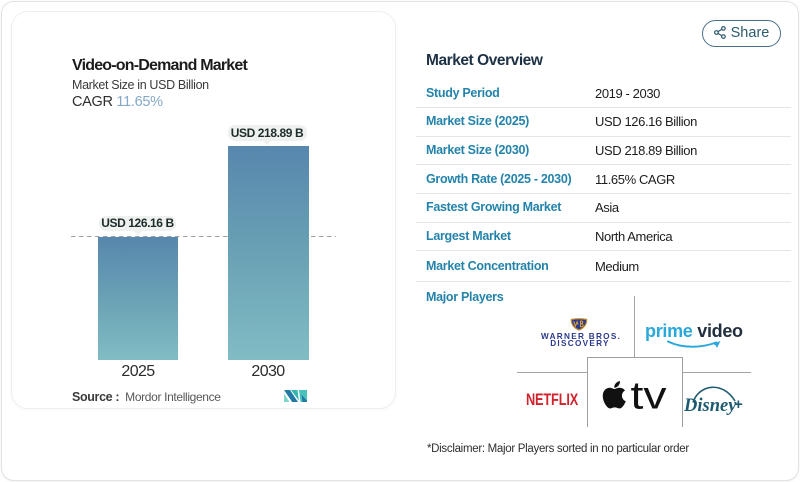  I want to click on svg-text: tv, so click(649, 394).